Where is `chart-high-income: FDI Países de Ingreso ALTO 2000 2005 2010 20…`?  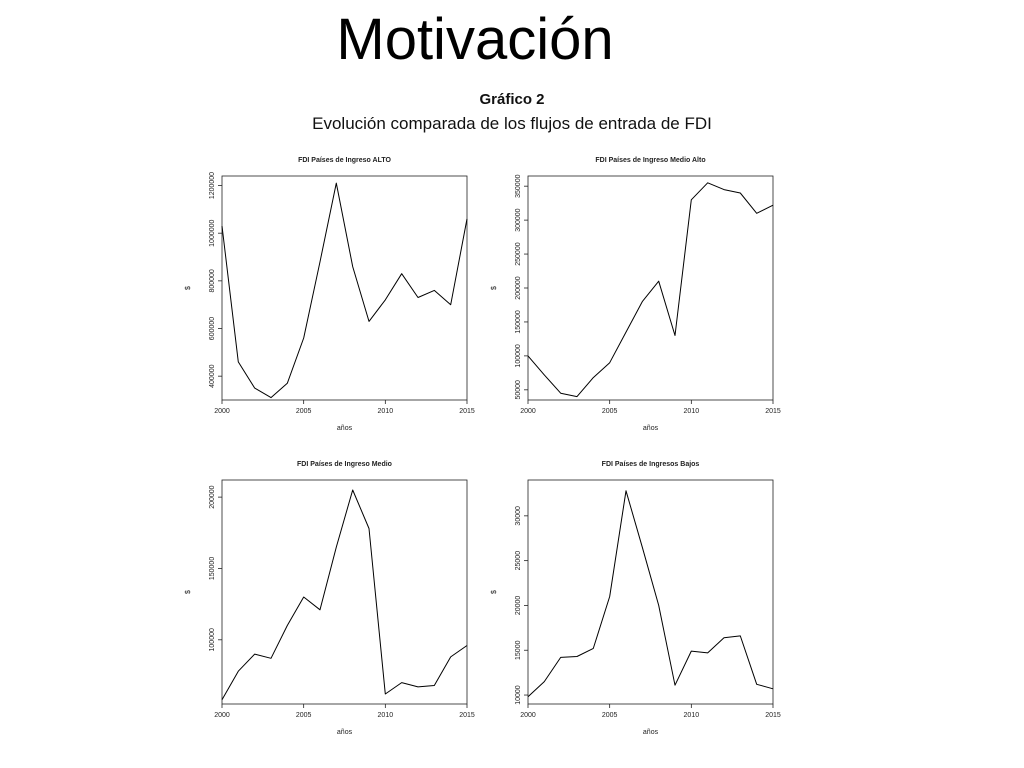 chart-high-income: FDI Países de Ingreso ALTO 2000 2005 2010 20… is located at coordinates (330, 294).